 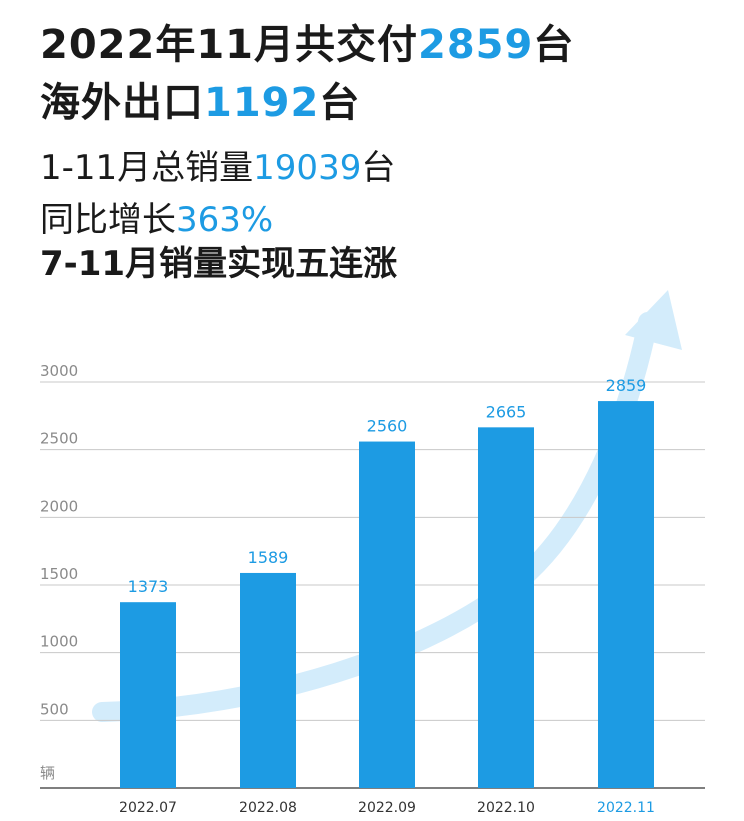 I want to click on trend-arrow-head, so click(x=653, y=320).